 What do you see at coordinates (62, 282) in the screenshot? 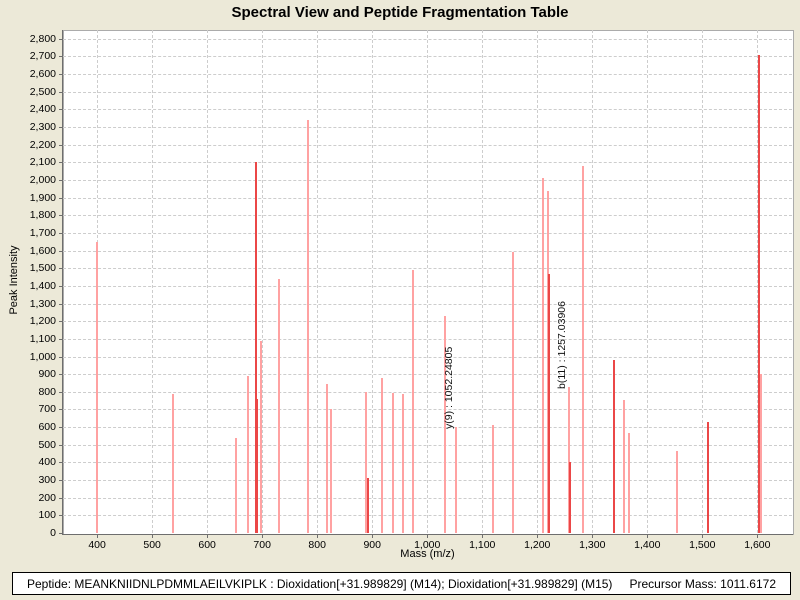
I see `y-axis-line` at bounding box center [62, 282].